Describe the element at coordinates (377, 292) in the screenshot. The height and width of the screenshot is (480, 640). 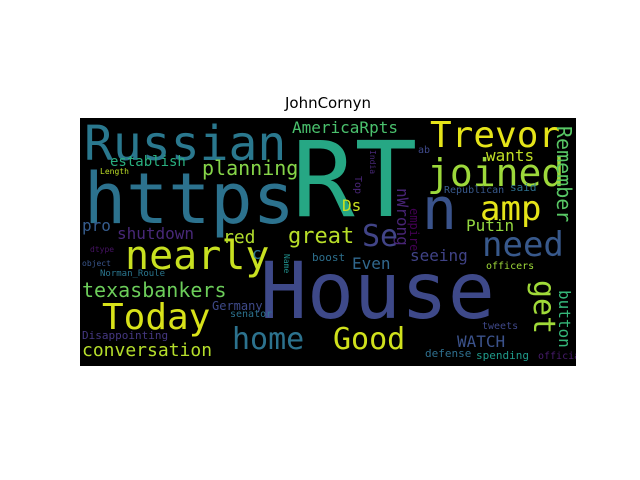
I see `word-house: House` at that location.